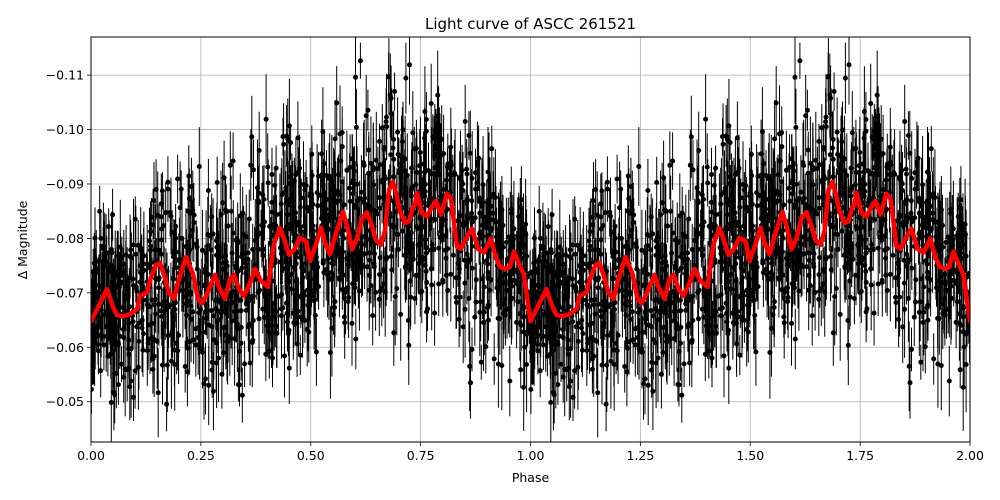 The width and height of the screenshot is (1000, 500). I want to click on y-tick-label: −0.09, so click(65, 183).